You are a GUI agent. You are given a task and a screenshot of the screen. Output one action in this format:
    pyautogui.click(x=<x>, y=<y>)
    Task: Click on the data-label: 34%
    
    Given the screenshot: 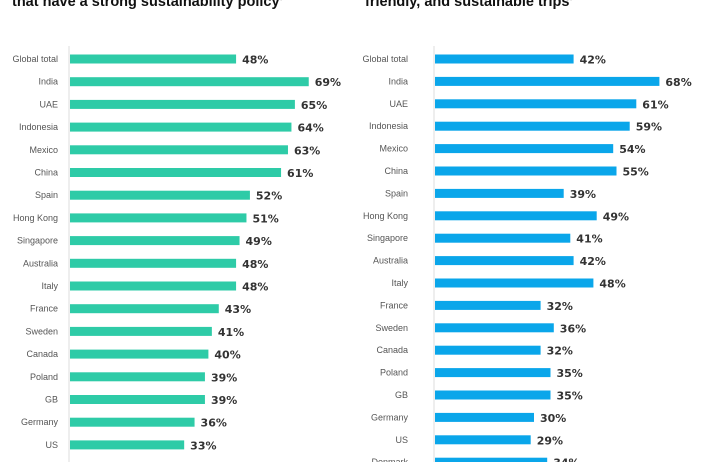 What is the action you would take?
    pyautogui.click(x=566, y=459)
    